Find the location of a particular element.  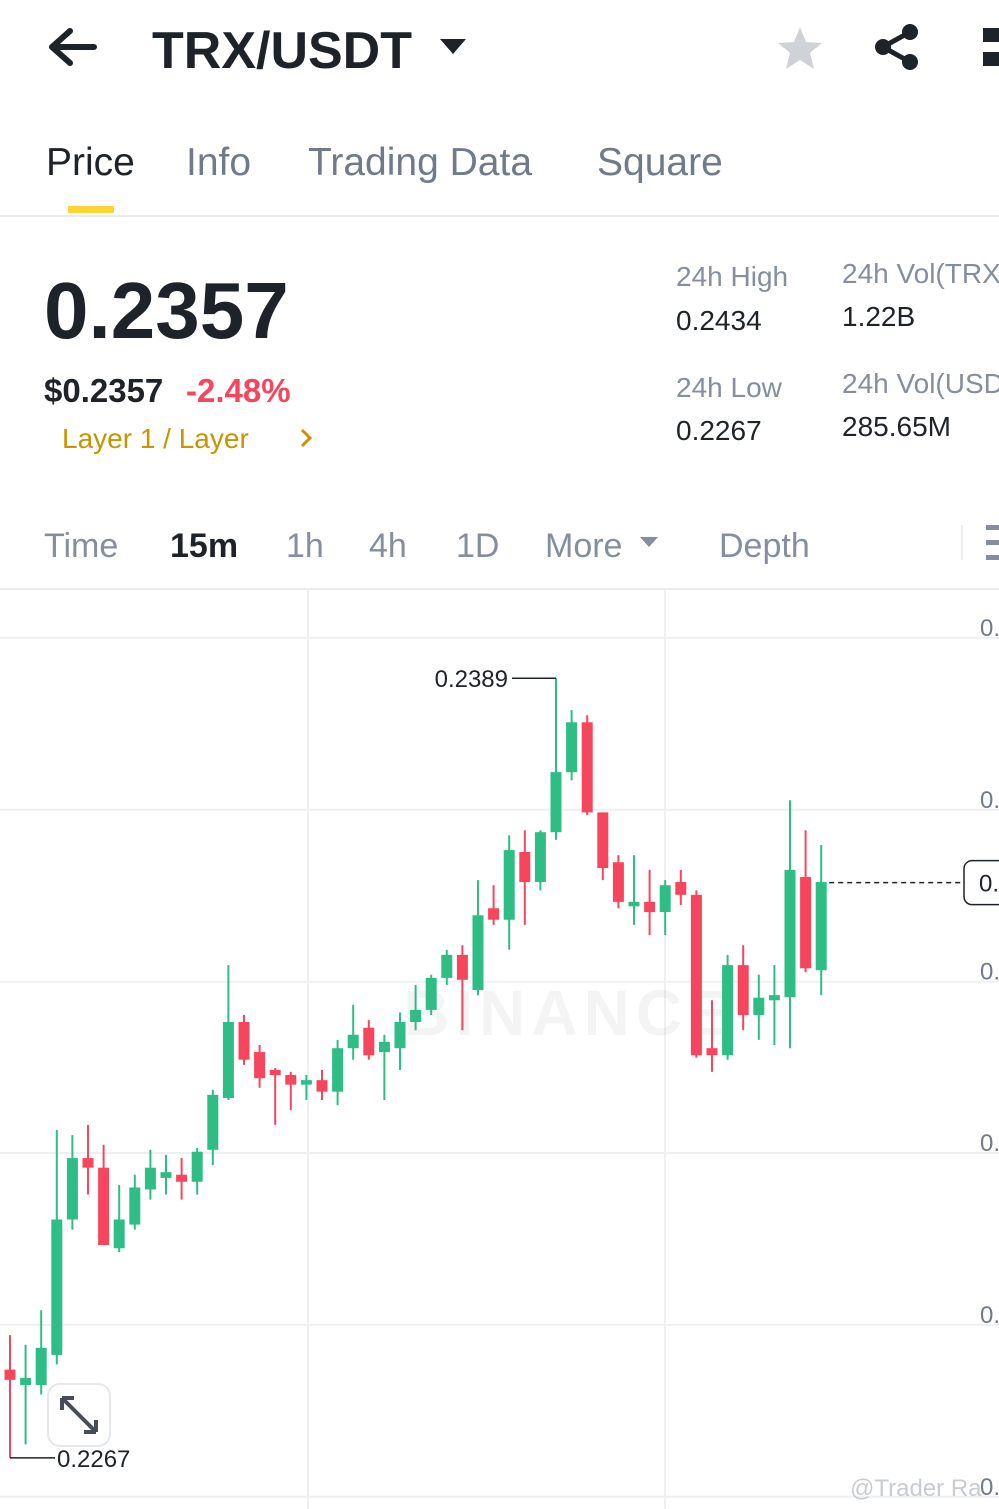

expand-arrows is located at coordinates (79, 1415).